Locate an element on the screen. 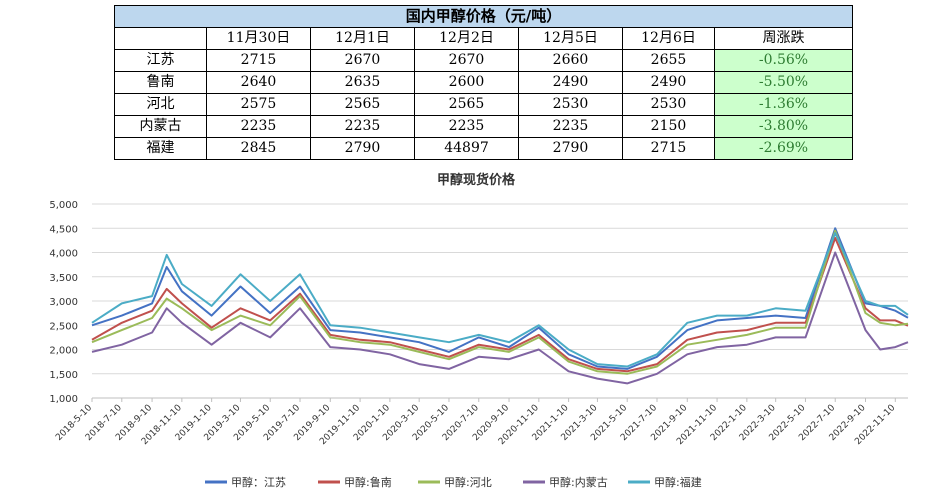  price-cell: 2660 is located at coordinates (570, 60).